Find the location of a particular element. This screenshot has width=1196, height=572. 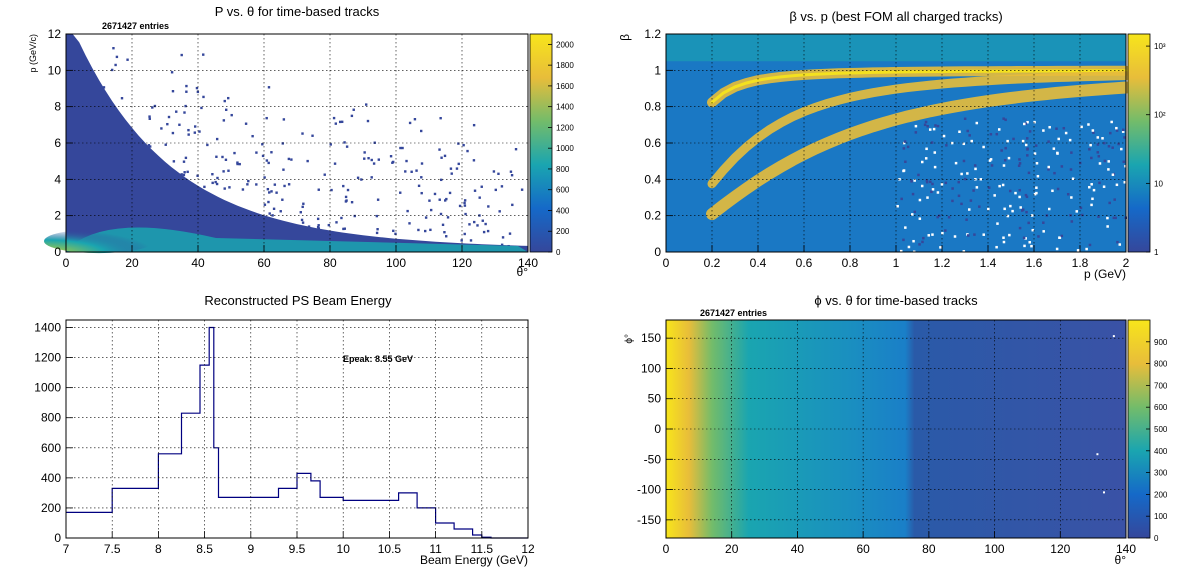

x-tick-label: 60 is located at coordinates (863, 549).